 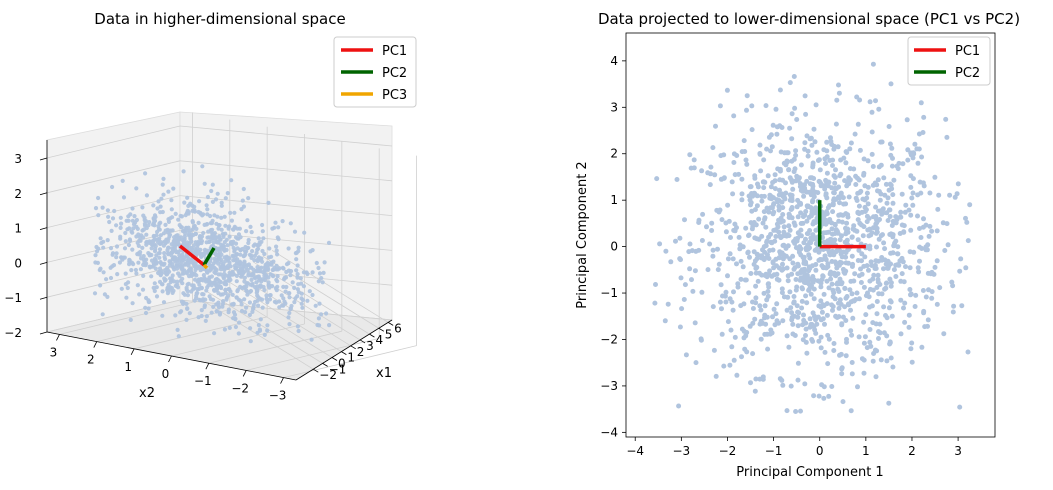 What do you see at coordinates (809, 472) in the screenshot?
I see `x-axis-label-2d: Principal Component 1` at bounding box center [809, 472].